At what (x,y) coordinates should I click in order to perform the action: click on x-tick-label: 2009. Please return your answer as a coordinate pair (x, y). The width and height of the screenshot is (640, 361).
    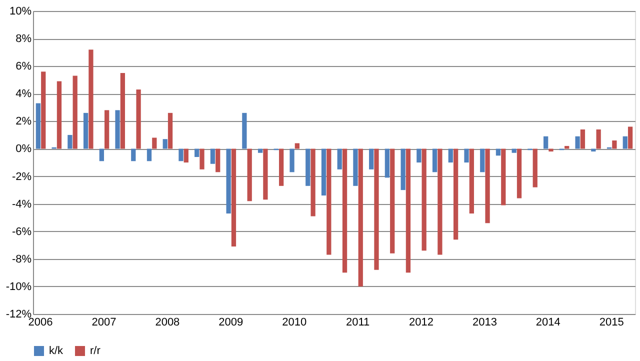
    Looking at the image, I should click on (231, 322).